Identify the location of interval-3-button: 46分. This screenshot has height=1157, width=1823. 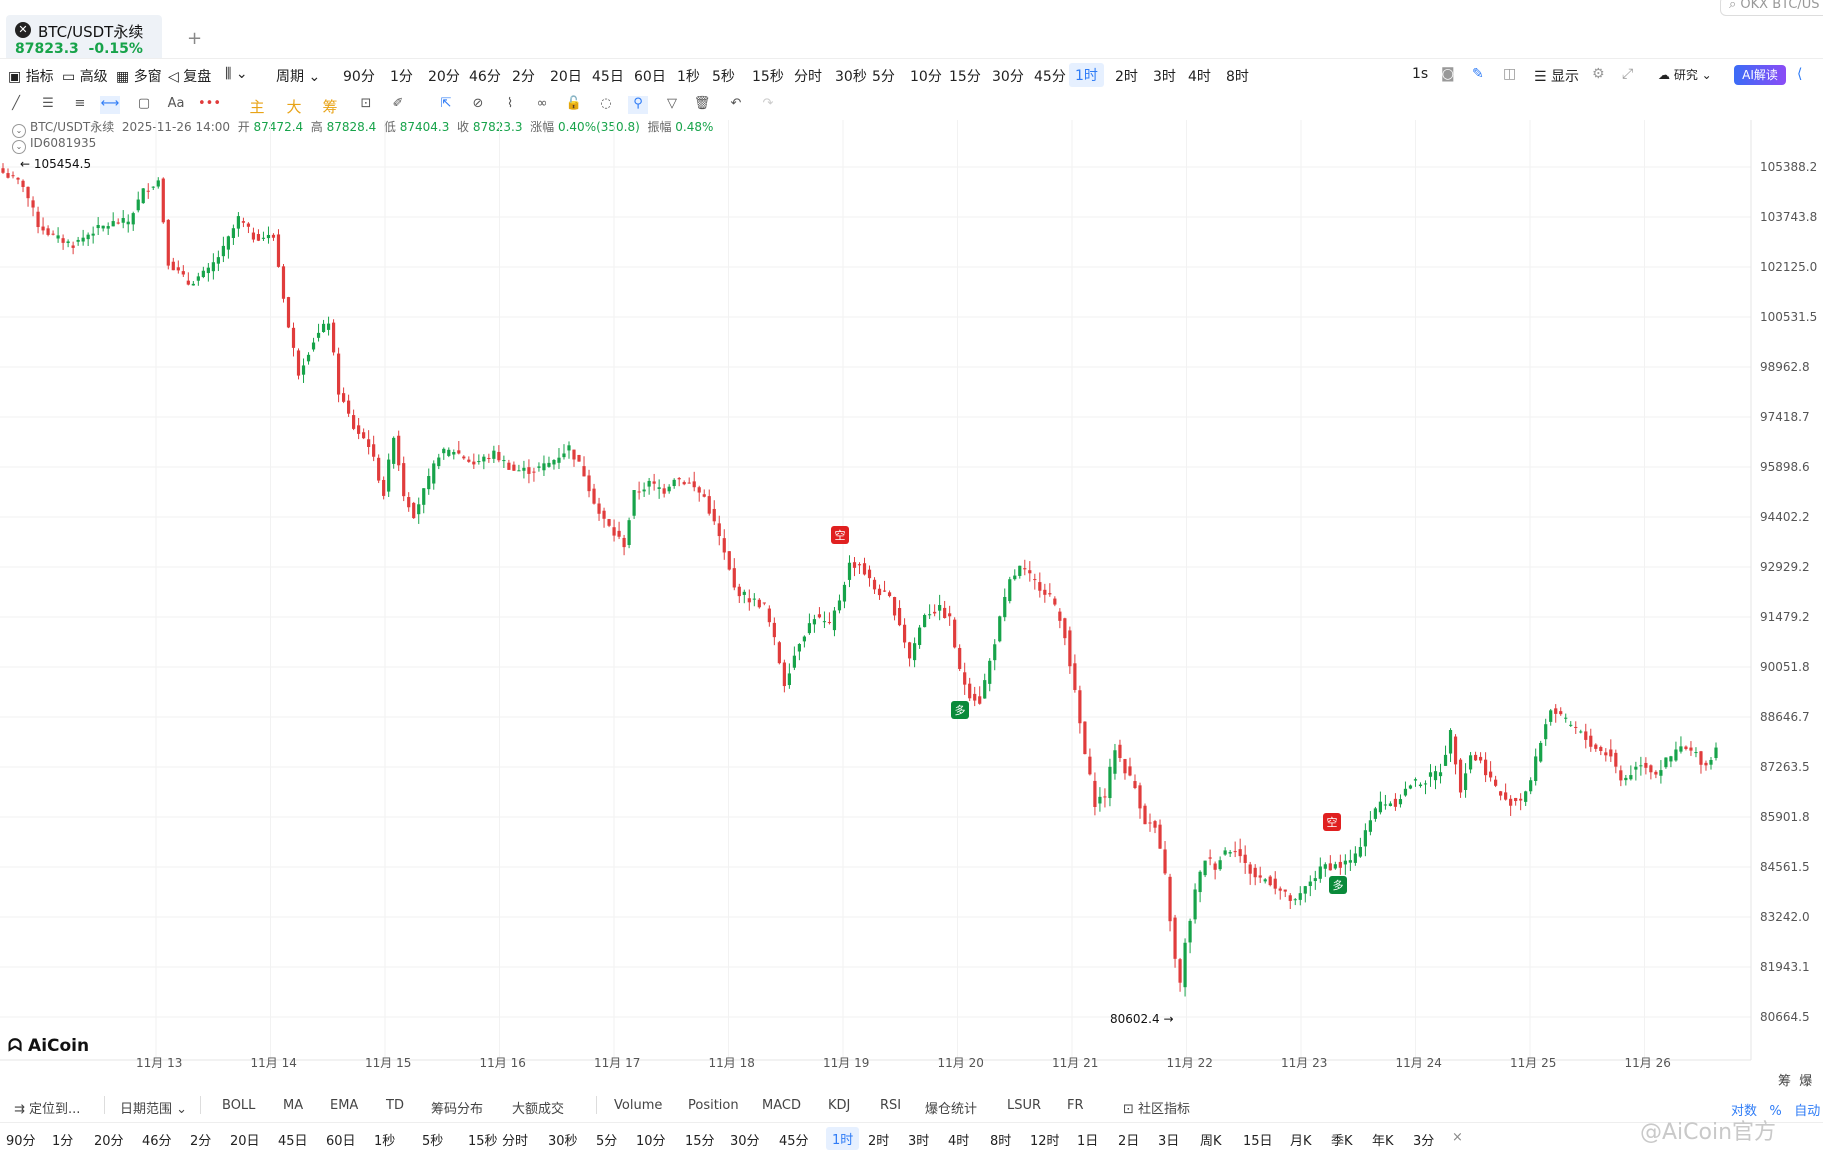
(485, 77).